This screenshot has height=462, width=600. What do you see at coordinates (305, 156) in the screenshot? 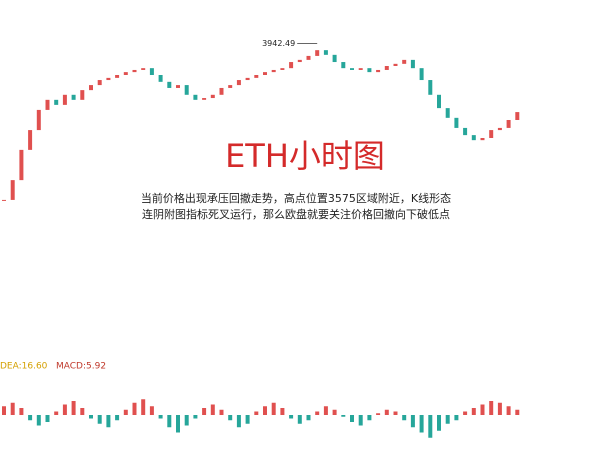
I see `title: ETH小时图` at bounding box center [305, 156].